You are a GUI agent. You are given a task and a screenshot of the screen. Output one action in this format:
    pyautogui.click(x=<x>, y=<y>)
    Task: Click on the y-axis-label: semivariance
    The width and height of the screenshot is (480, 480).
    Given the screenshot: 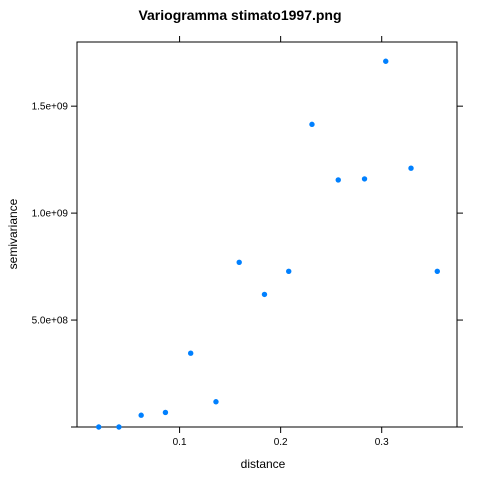 What is the action you would take?
    pyautogui.click(x=13, y=233)
    